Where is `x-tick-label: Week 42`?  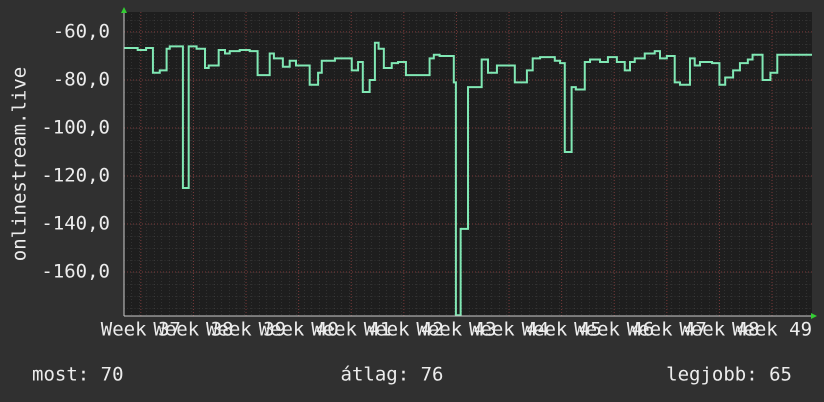 x-tick-label: Week 42 is located at coordinates (404, 330).